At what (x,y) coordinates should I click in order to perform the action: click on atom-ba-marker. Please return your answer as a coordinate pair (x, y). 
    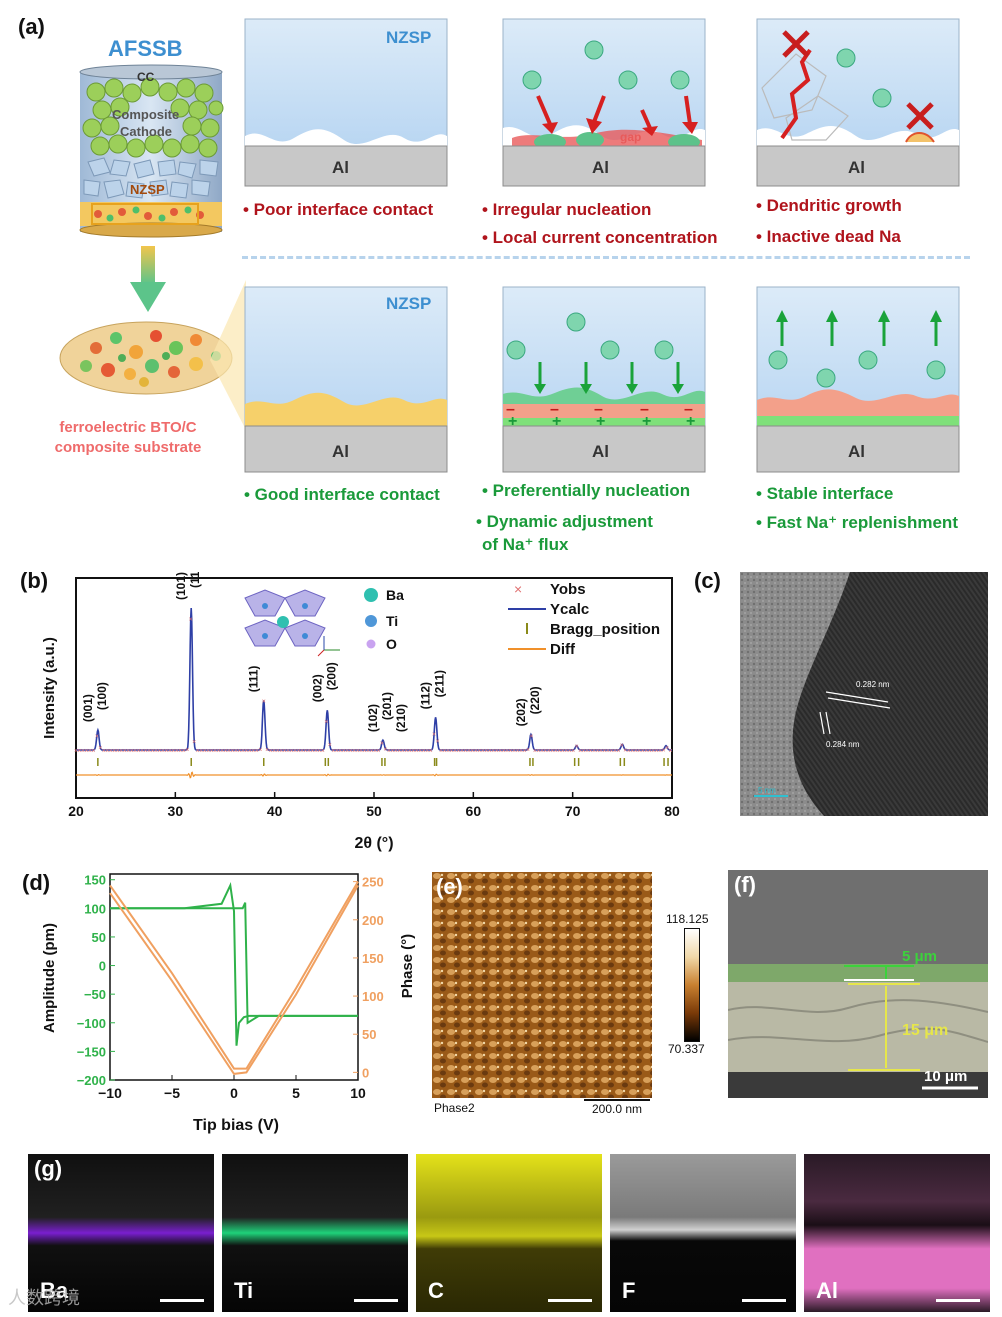
    Looking at the image, I should click on (371, 595).